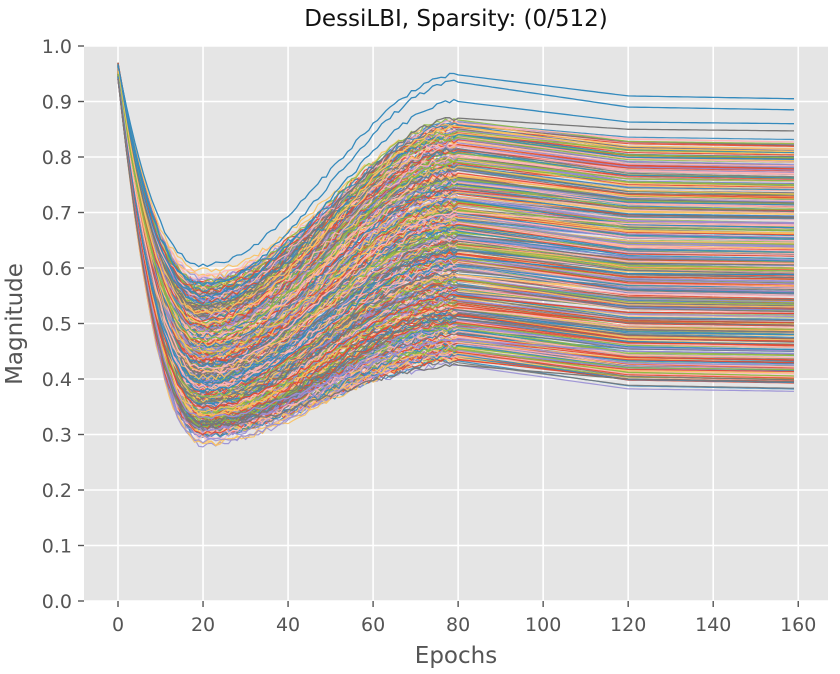 The image size is (840, 674). What do you see at coordinates (57, 547) in the screenshot?
I see `y-tick-label: 0.1` at bounding box center [57, 547].